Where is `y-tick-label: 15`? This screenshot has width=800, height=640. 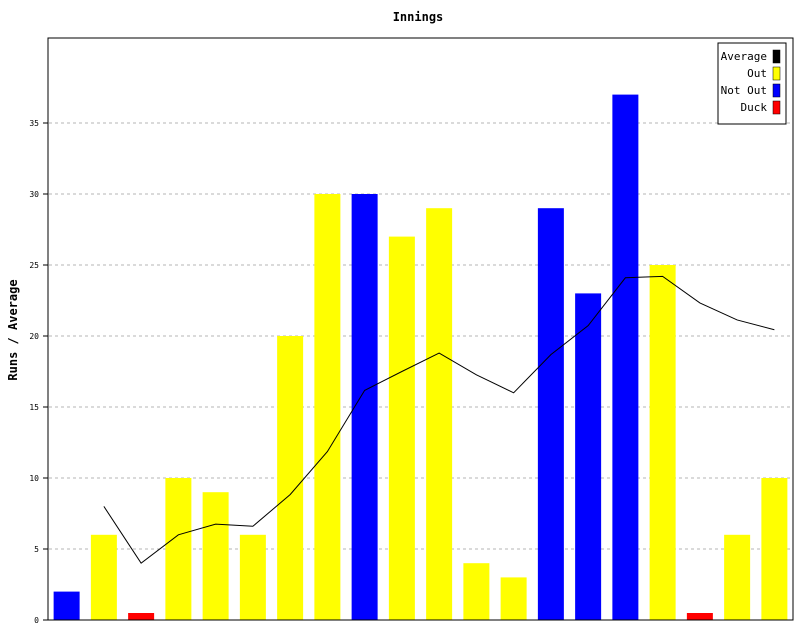
y-tick-label: 15 is located at coordinates (34, 407).